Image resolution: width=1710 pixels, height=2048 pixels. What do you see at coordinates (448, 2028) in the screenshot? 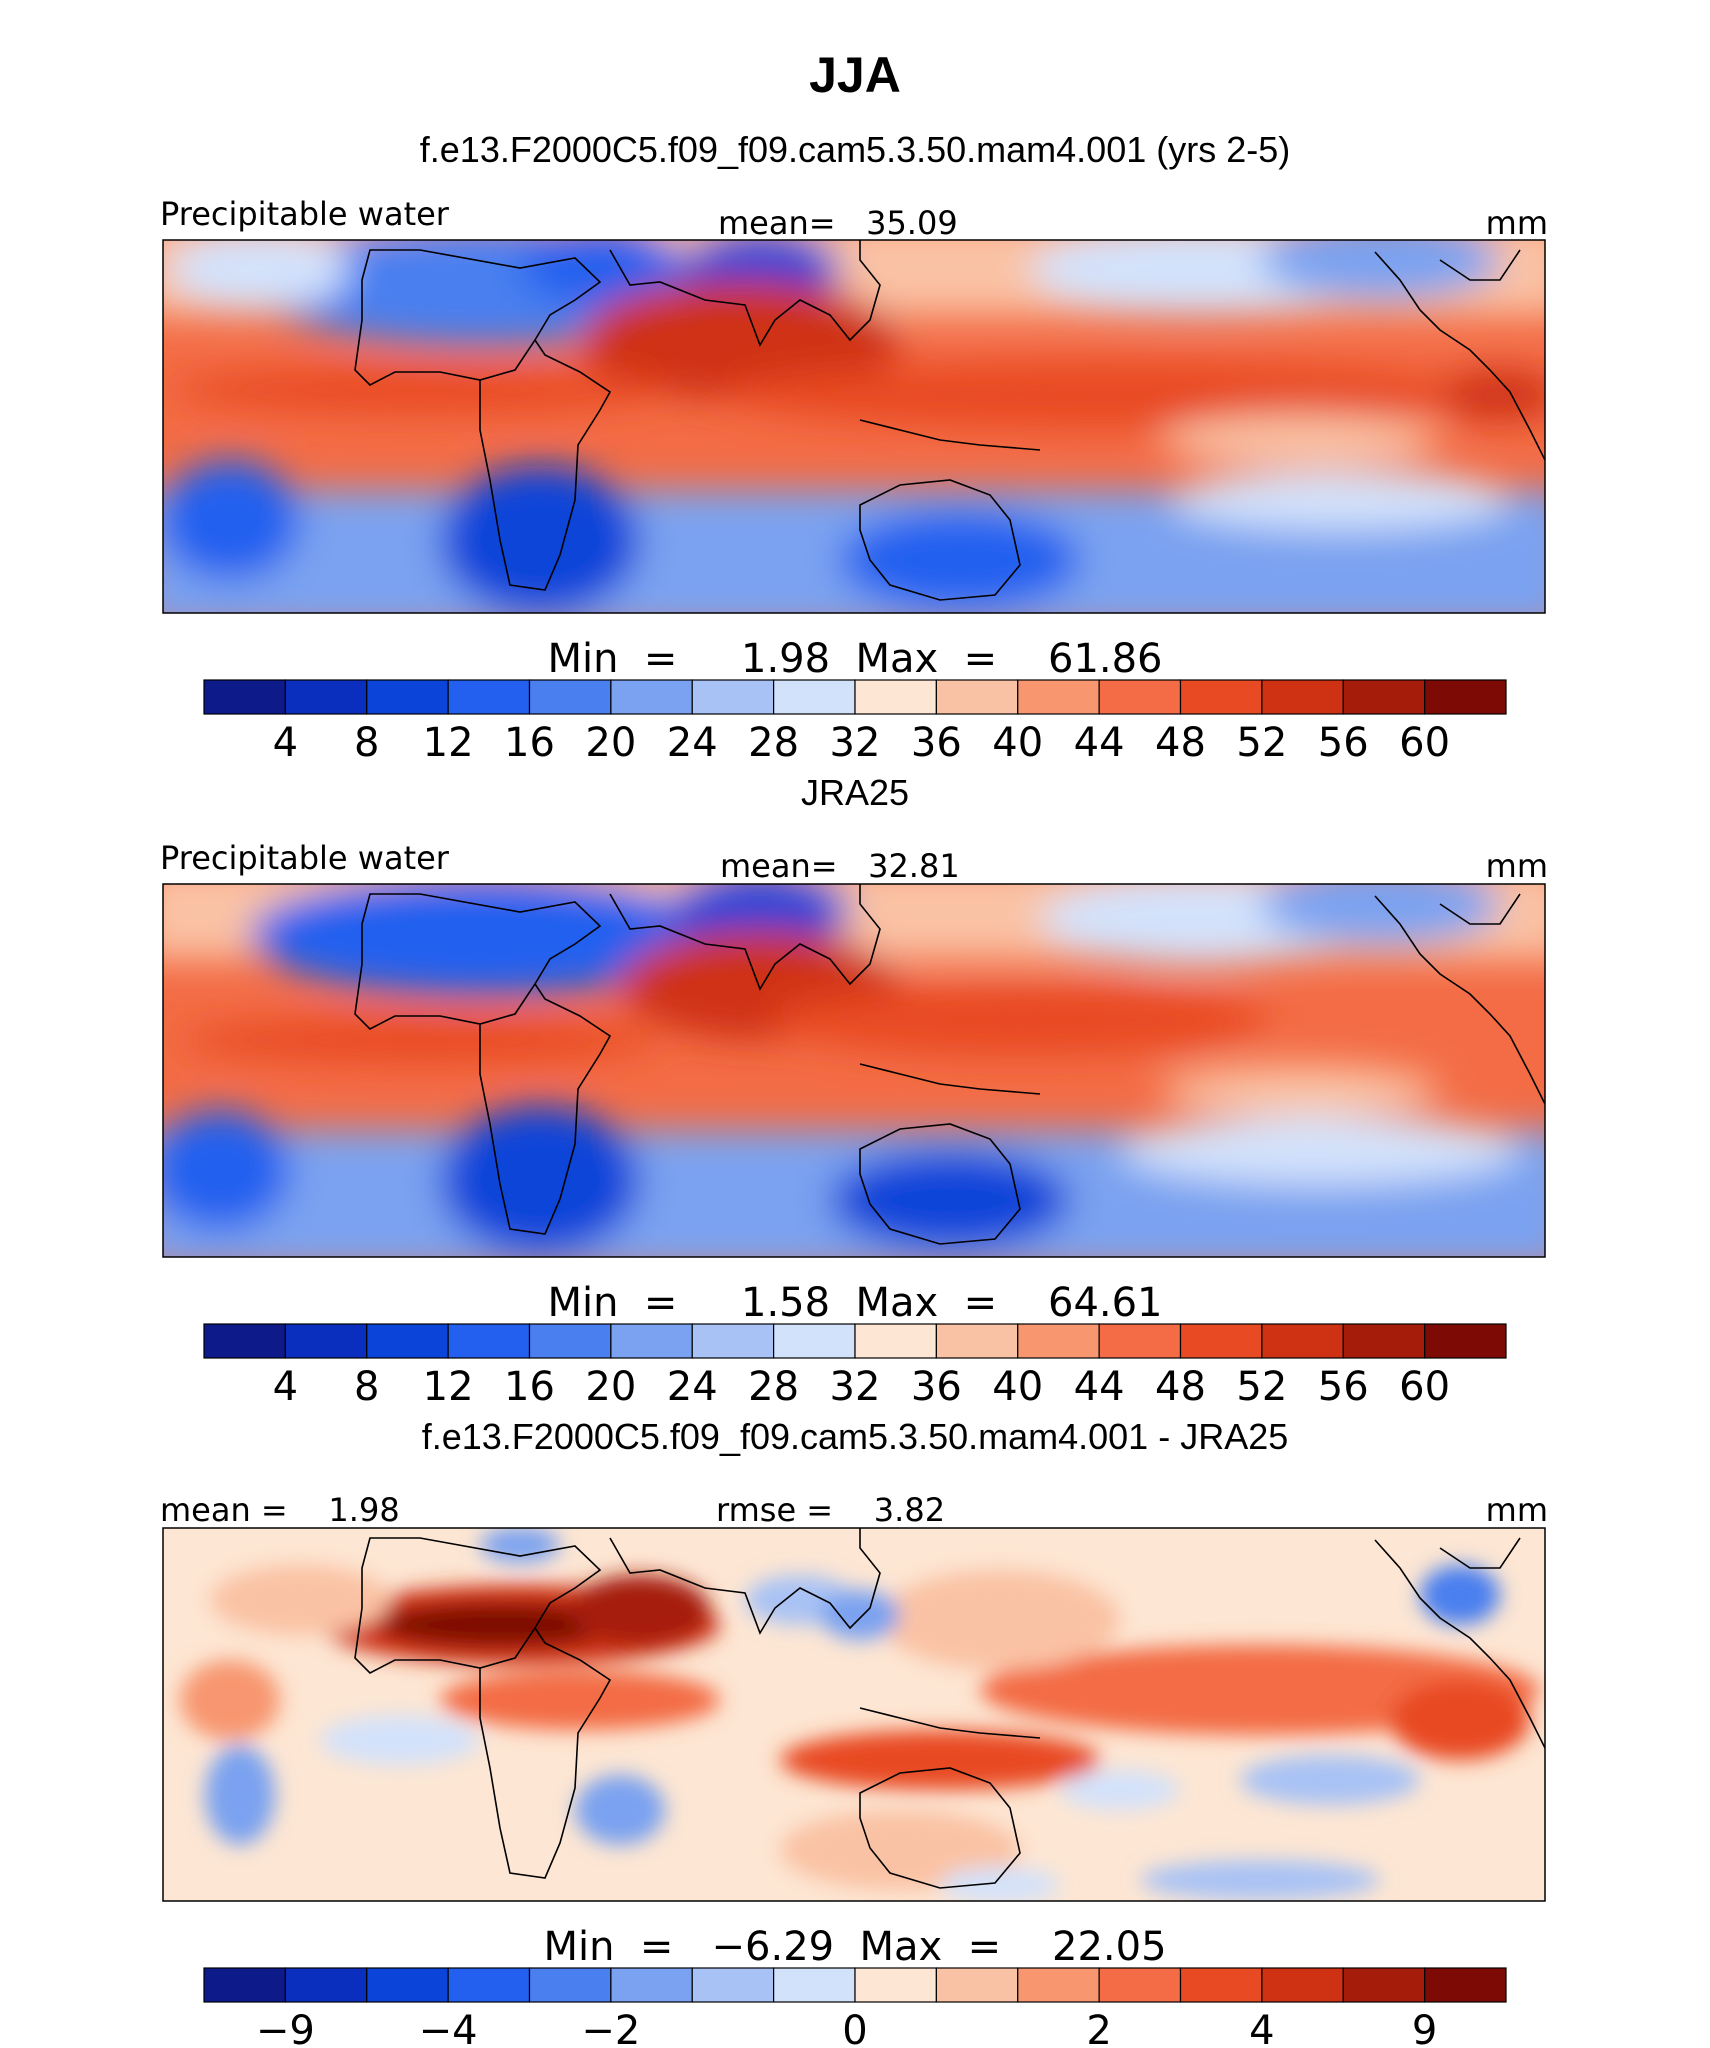
I see `colorbar-tick-label: −4` at bounding box center [448, 2028].